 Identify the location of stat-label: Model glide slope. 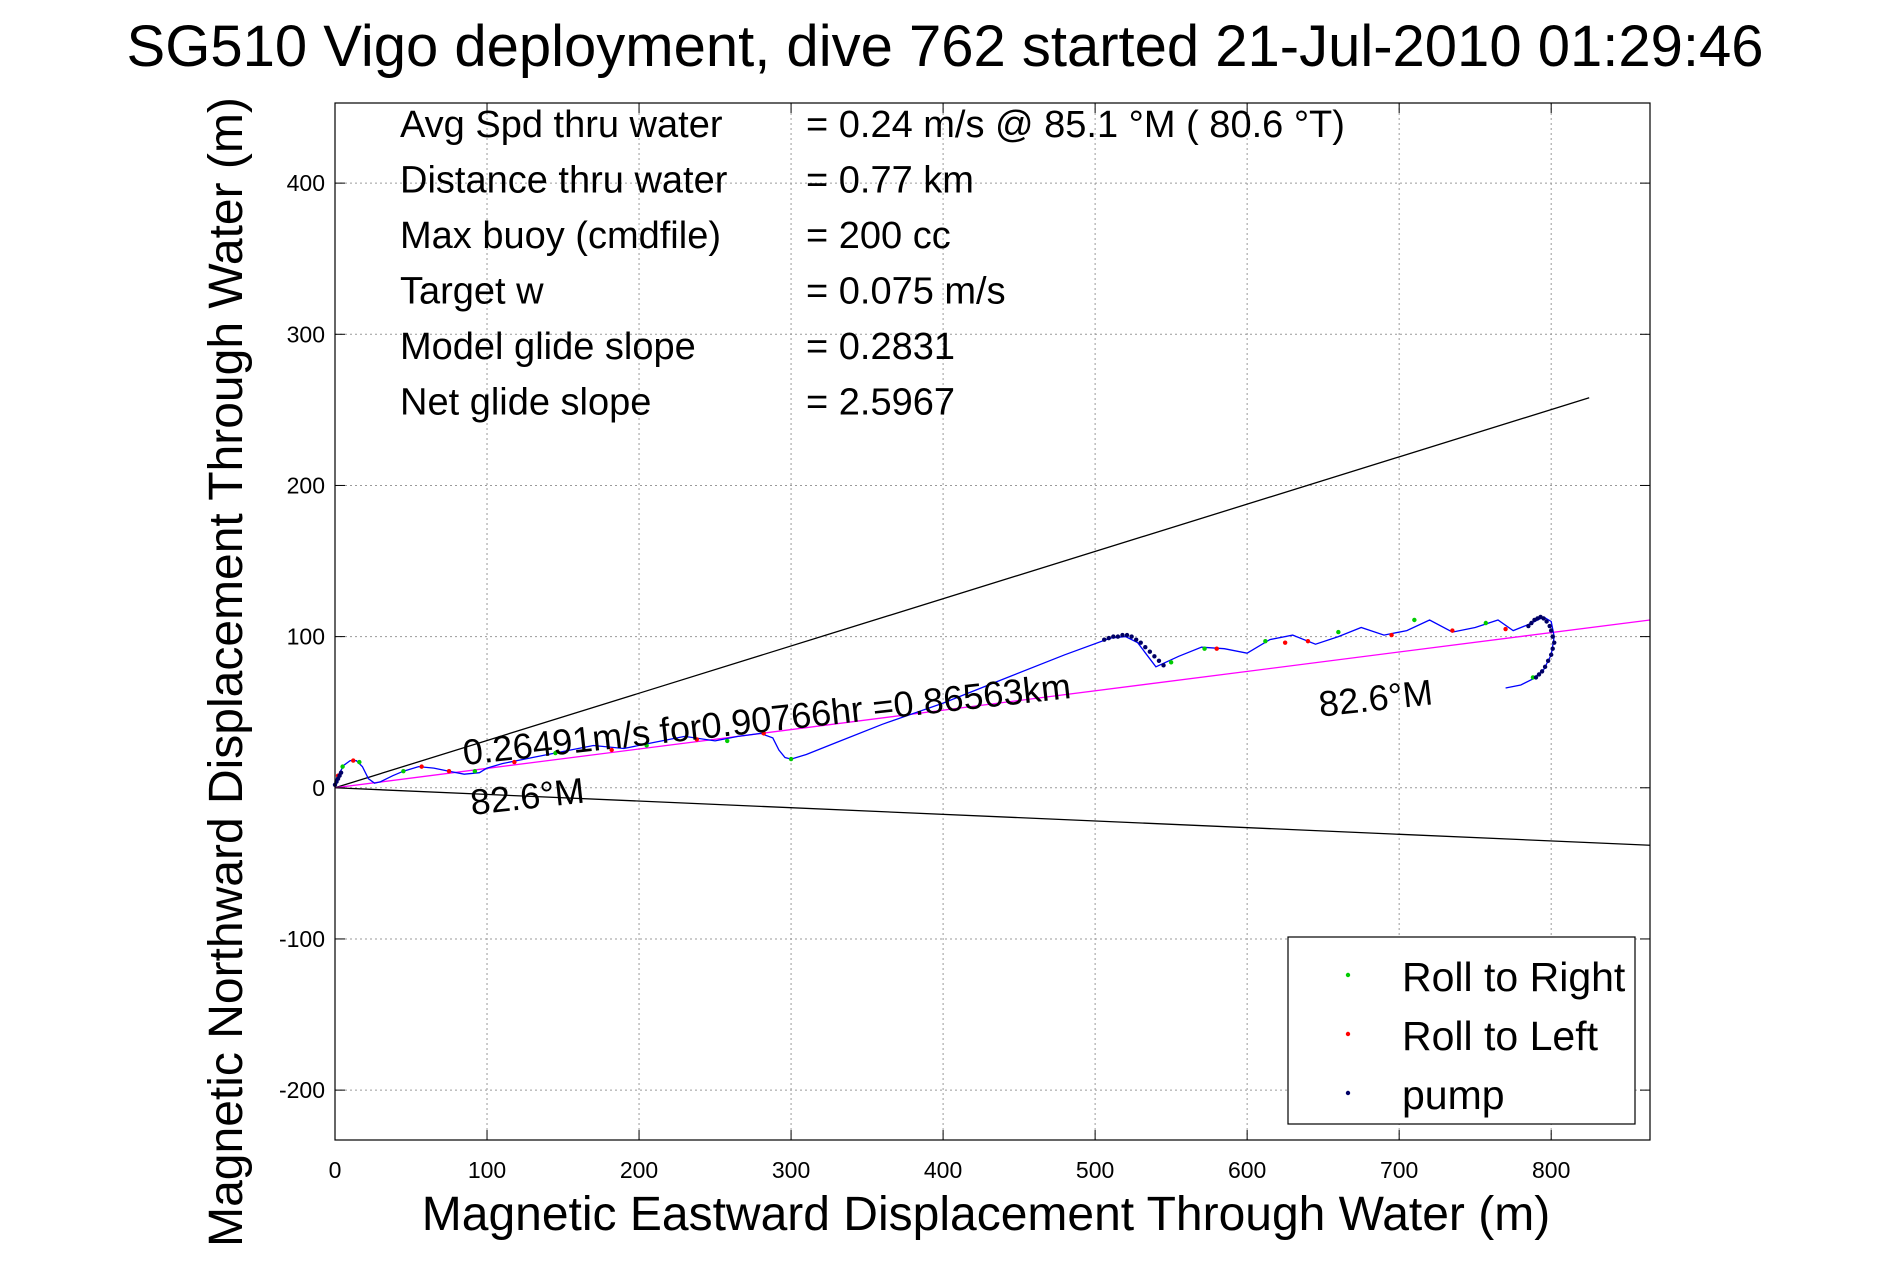
(548, 347).